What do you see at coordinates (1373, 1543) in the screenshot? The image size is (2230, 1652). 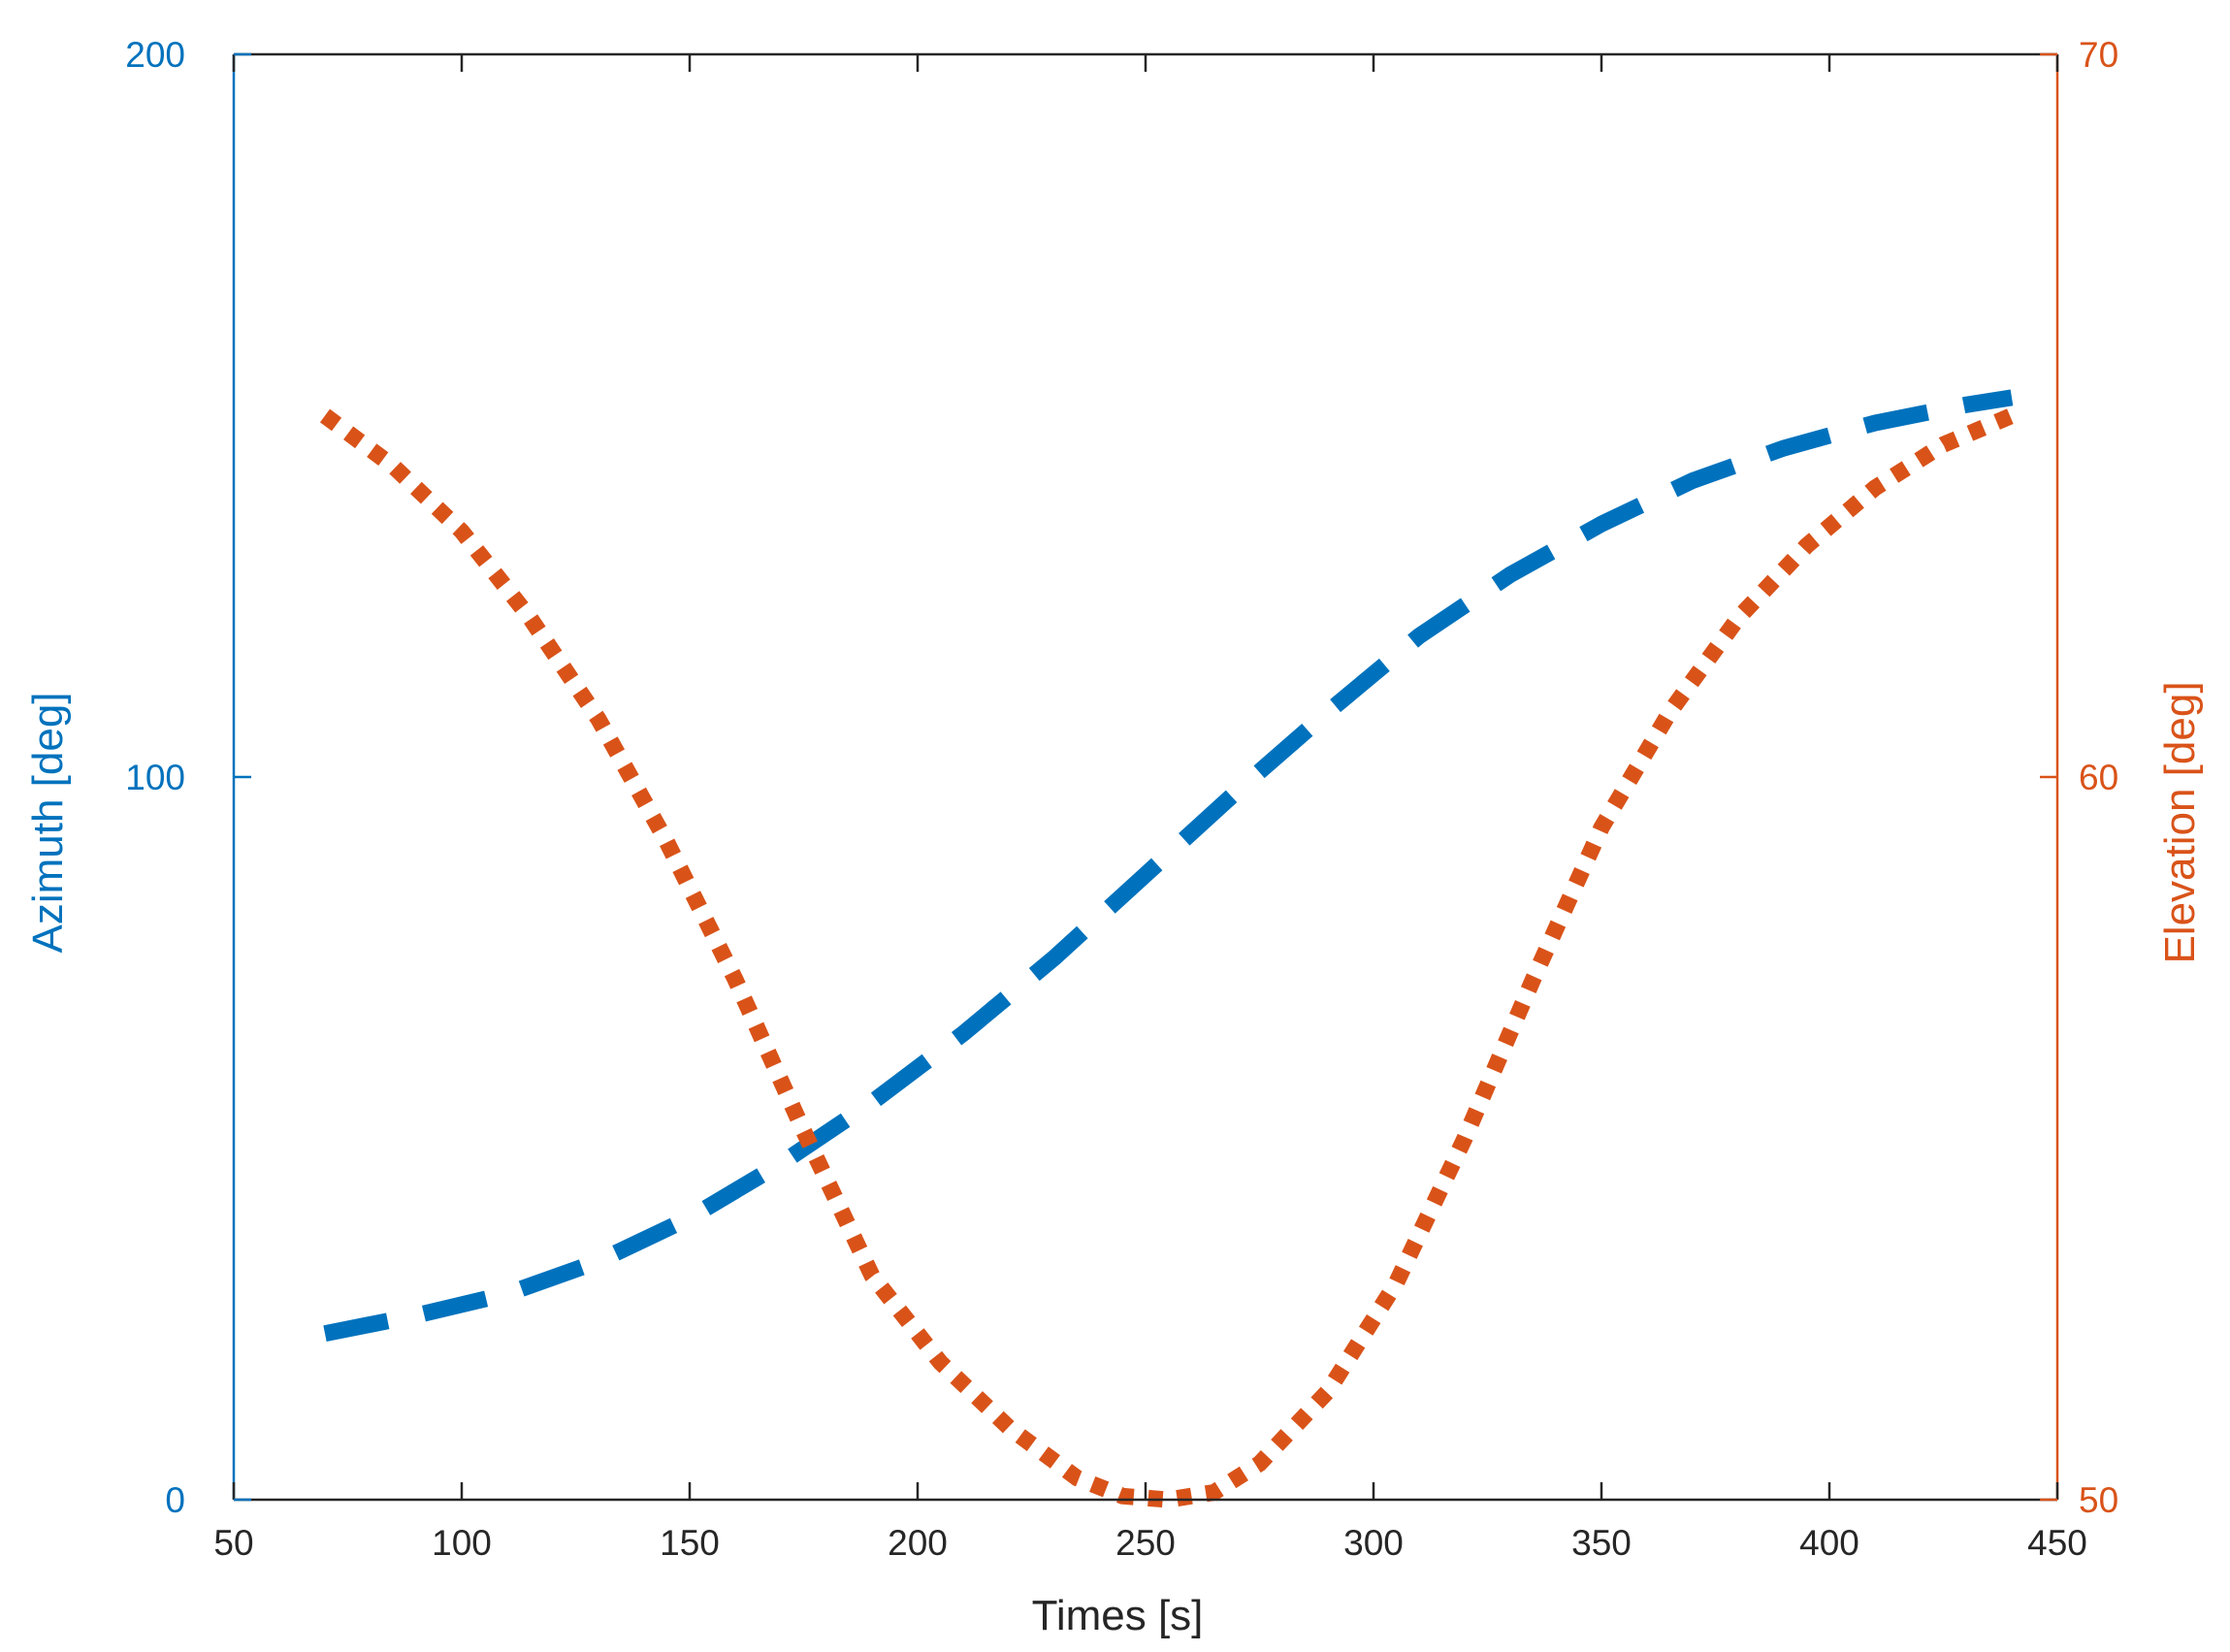 I see `x-tick-label: 300` at bounding box center [1373, 1543].